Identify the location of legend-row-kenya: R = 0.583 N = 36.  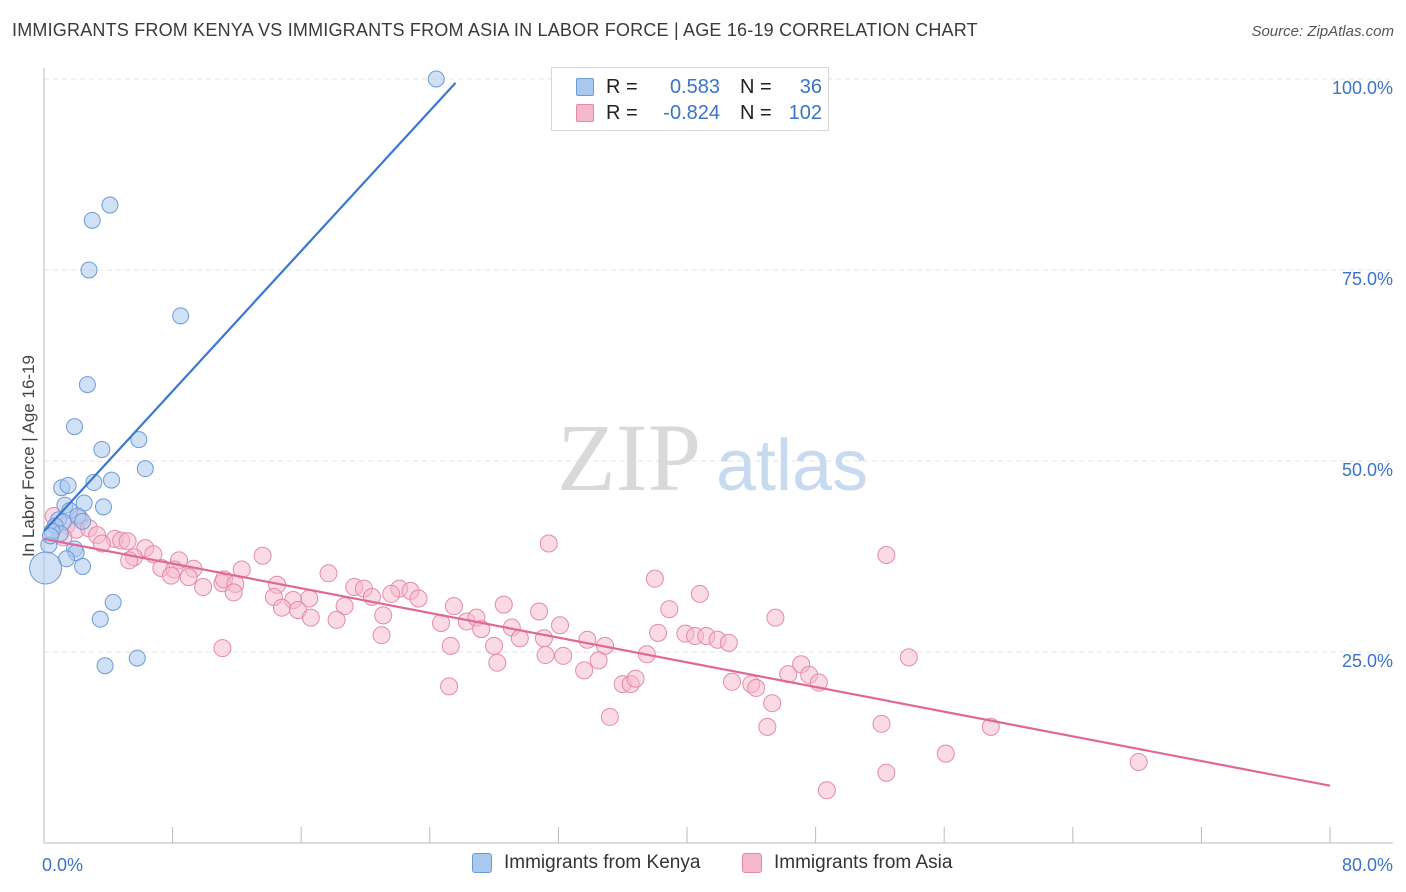
(699, 87).